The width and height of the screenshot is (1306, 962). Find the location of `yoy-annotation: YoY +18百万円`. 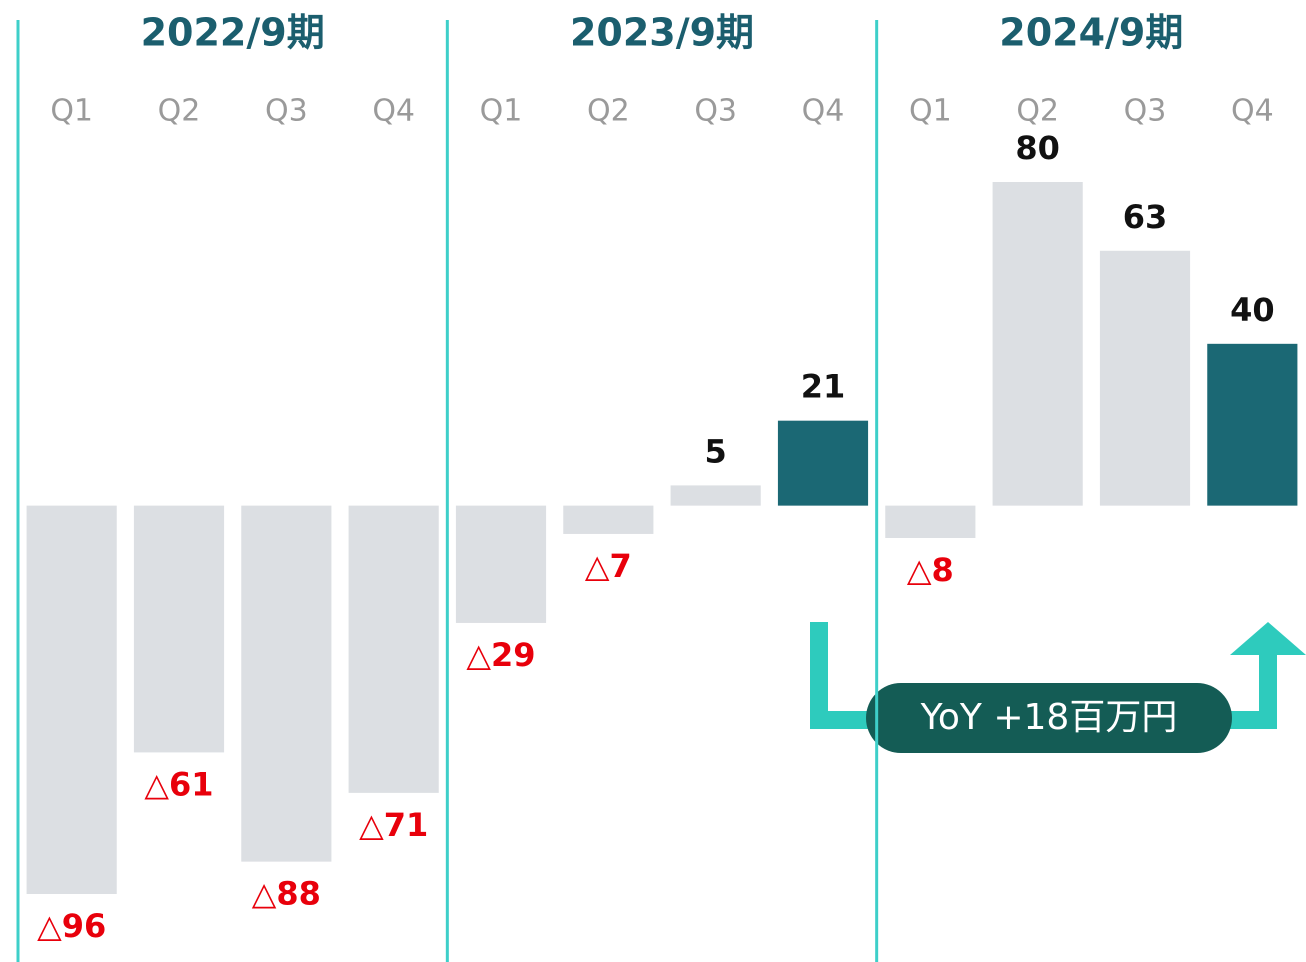

yoy-annotation: YoY +18百万円 is located at coordinates (1049, 717).